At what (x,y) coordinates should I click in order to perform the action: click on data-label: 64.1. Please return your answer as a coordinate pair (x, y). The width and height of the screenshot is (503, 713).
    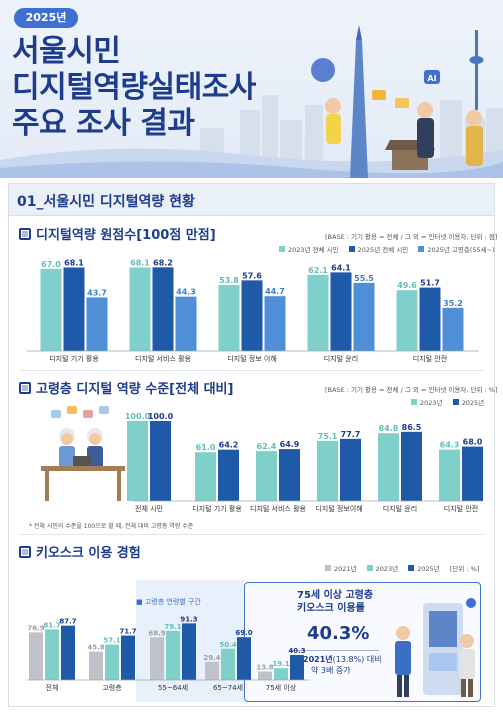
    Looking at the image, I should click on (341, 267).